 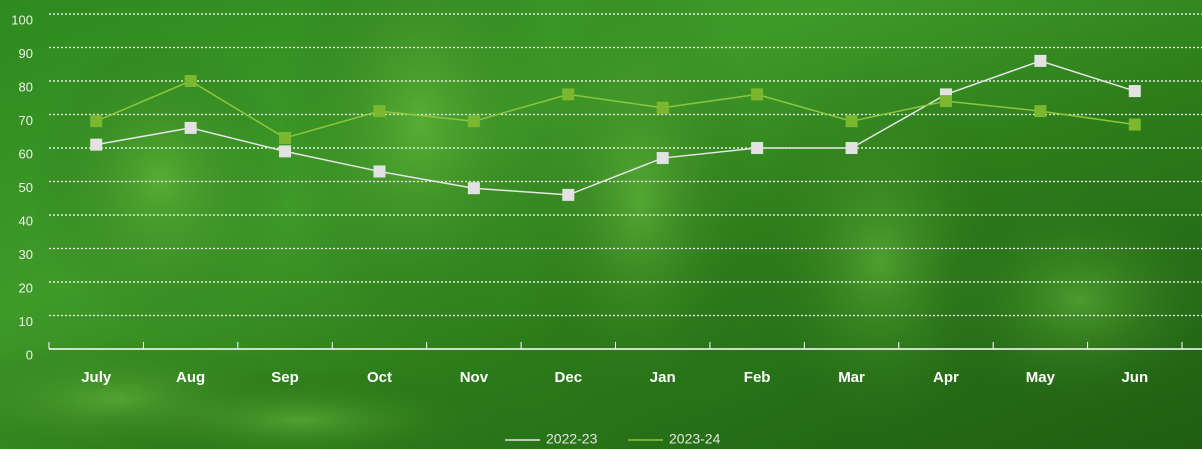 What do you see at coordinates (26, 120) in the screenshot?
I see `y-tick-label: 70` at bounding box center [26, 120].